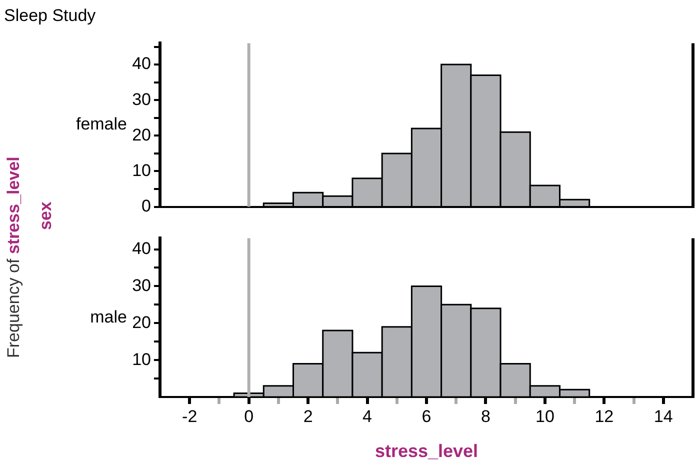 Image resolution: width=697 pixels, height=467 pixels. Describe the element at coordinates (308, 416) in the screenshot. I see `x-tick-label: 2` at that location.